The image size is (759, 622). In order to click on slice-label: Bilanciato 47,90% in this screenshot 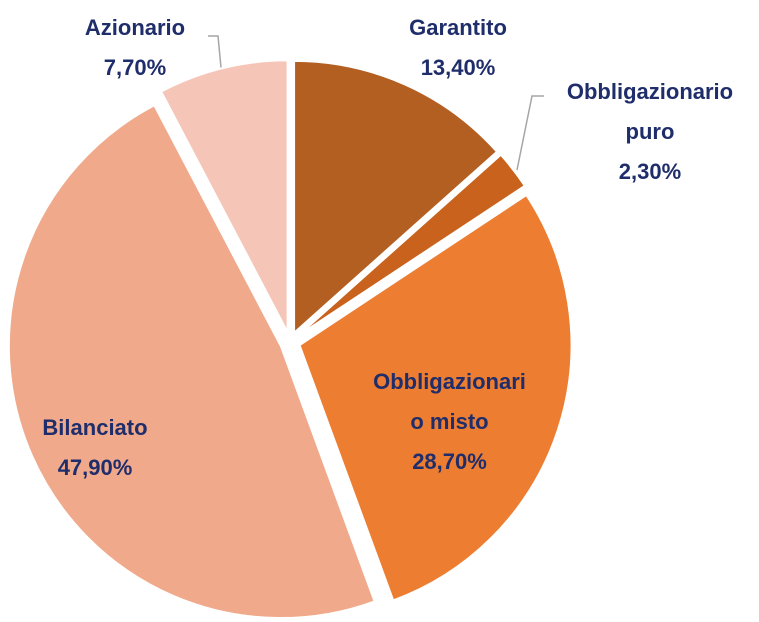, I will do `click(95, 448)`.